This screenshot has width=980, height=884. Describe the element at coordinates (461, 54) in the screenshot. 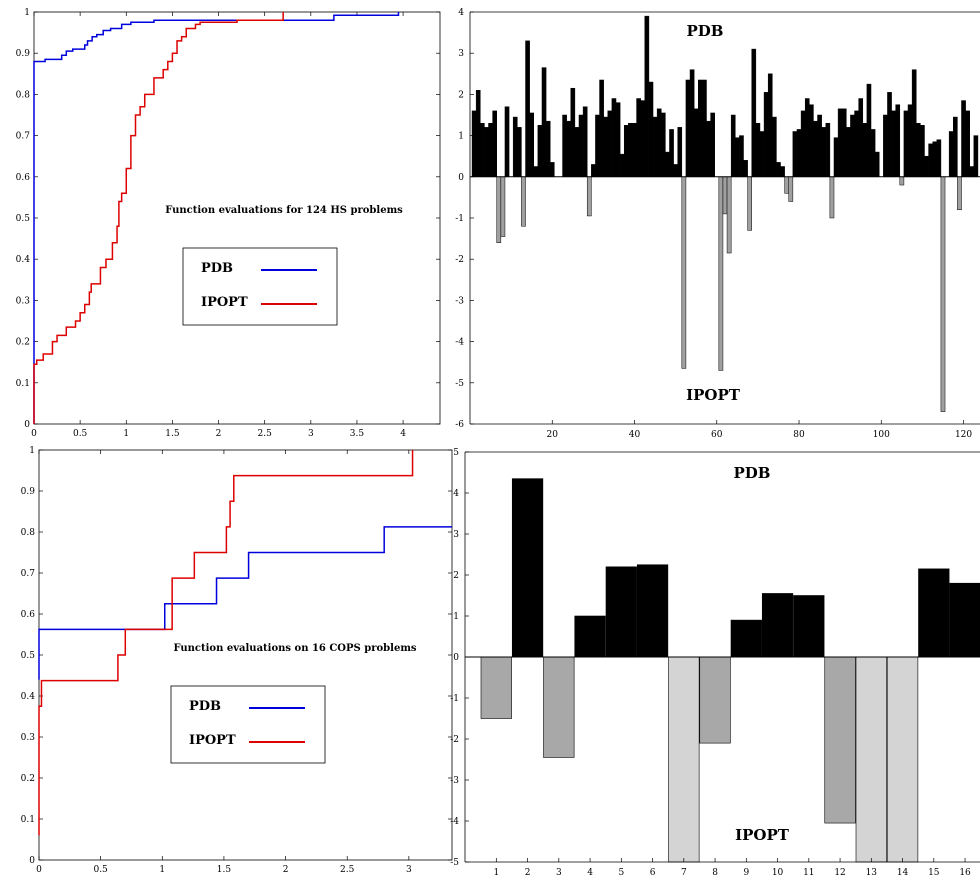

I see `y-tick-label: 3` at that location.